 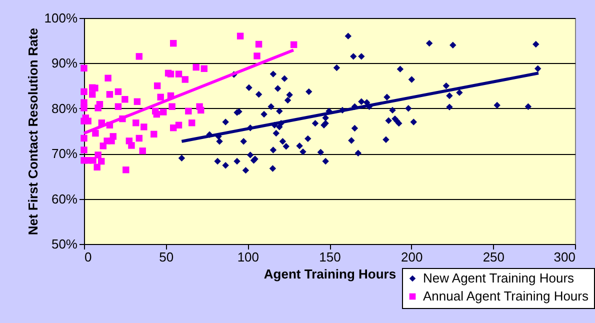 What do you see at coordinates (64, 154) in the screenshot?
I see `y-tick-label: 70%` at bounding box center [64, 154].